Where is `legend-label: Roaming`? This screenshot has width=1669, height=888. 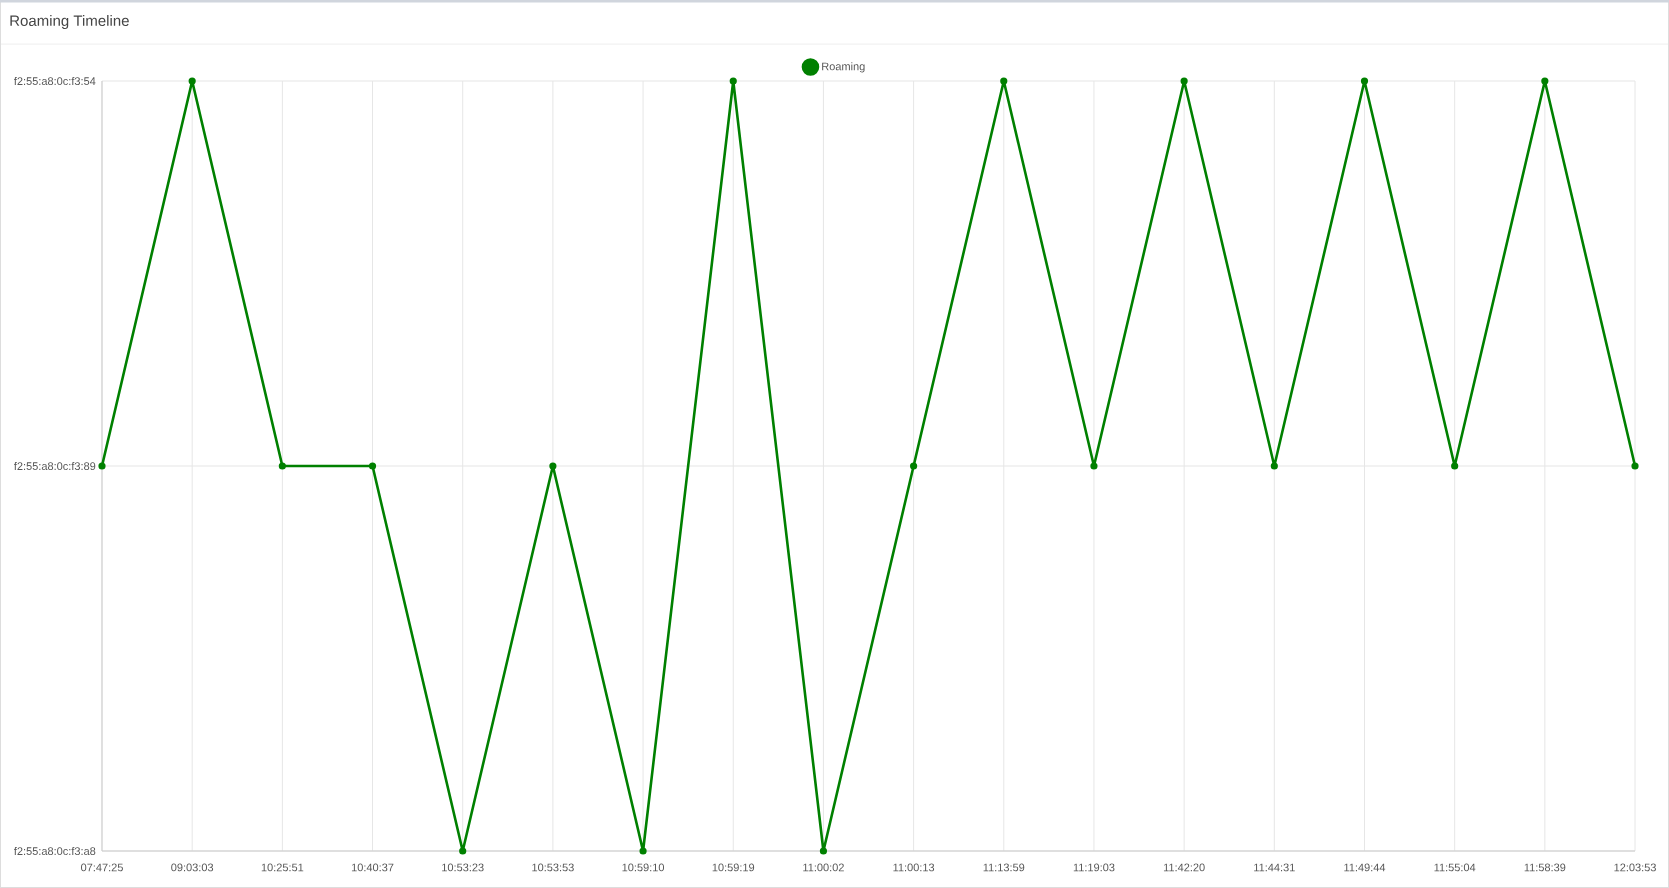
legend-label: Roaming is located at coordinates (843, 67).